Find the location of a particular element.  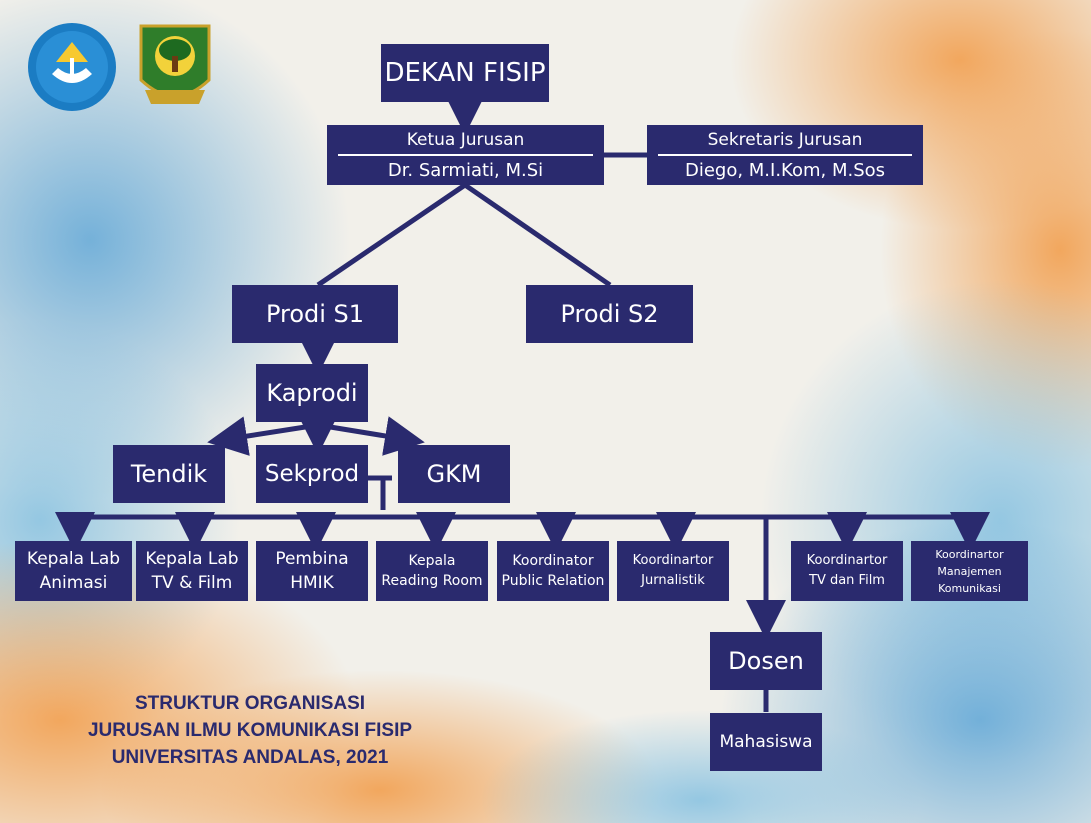

unit-box: Koordinator Public Relation is located at coordinates (553, 571).